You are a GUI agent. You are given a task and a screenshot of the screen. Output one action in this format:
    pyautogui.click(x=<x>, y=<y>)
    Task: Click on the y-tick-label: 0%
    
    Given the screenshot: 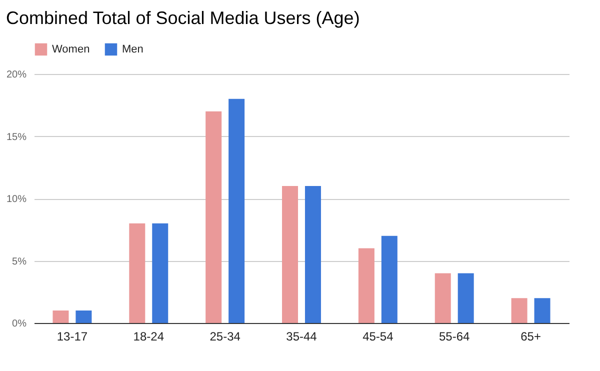 What is the action you would take?
    pyautogui.click(x=19, y=324)
    